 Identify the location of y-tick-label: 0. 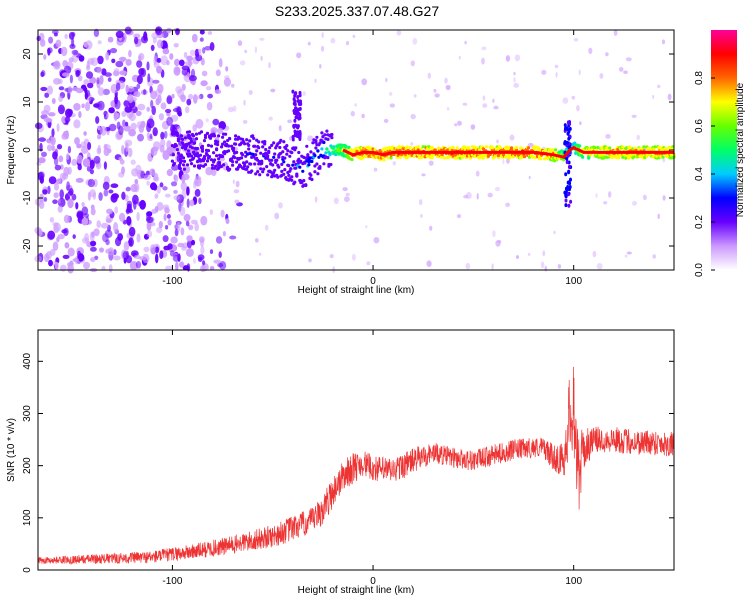
(27, 570).